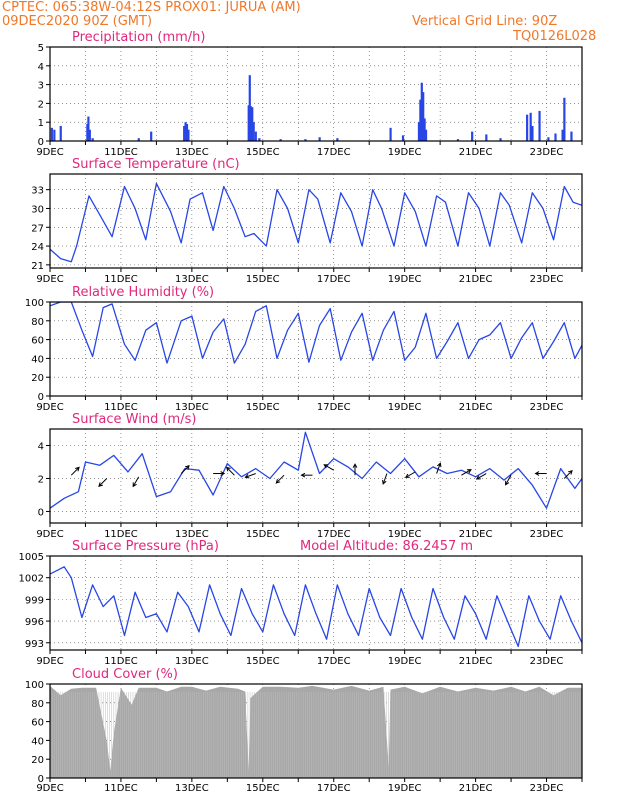 The height and width of the screenshot is (800, 618). I want to click on panel-frame-precip, so click(316, 94).